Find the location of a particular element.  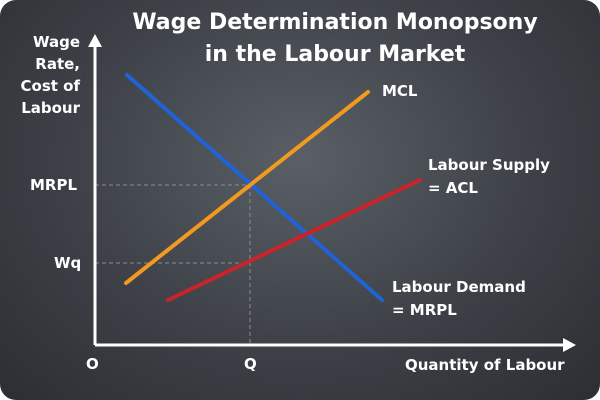

diagram-title-line2: in the Labour Market is located at coordinates (335, 54).